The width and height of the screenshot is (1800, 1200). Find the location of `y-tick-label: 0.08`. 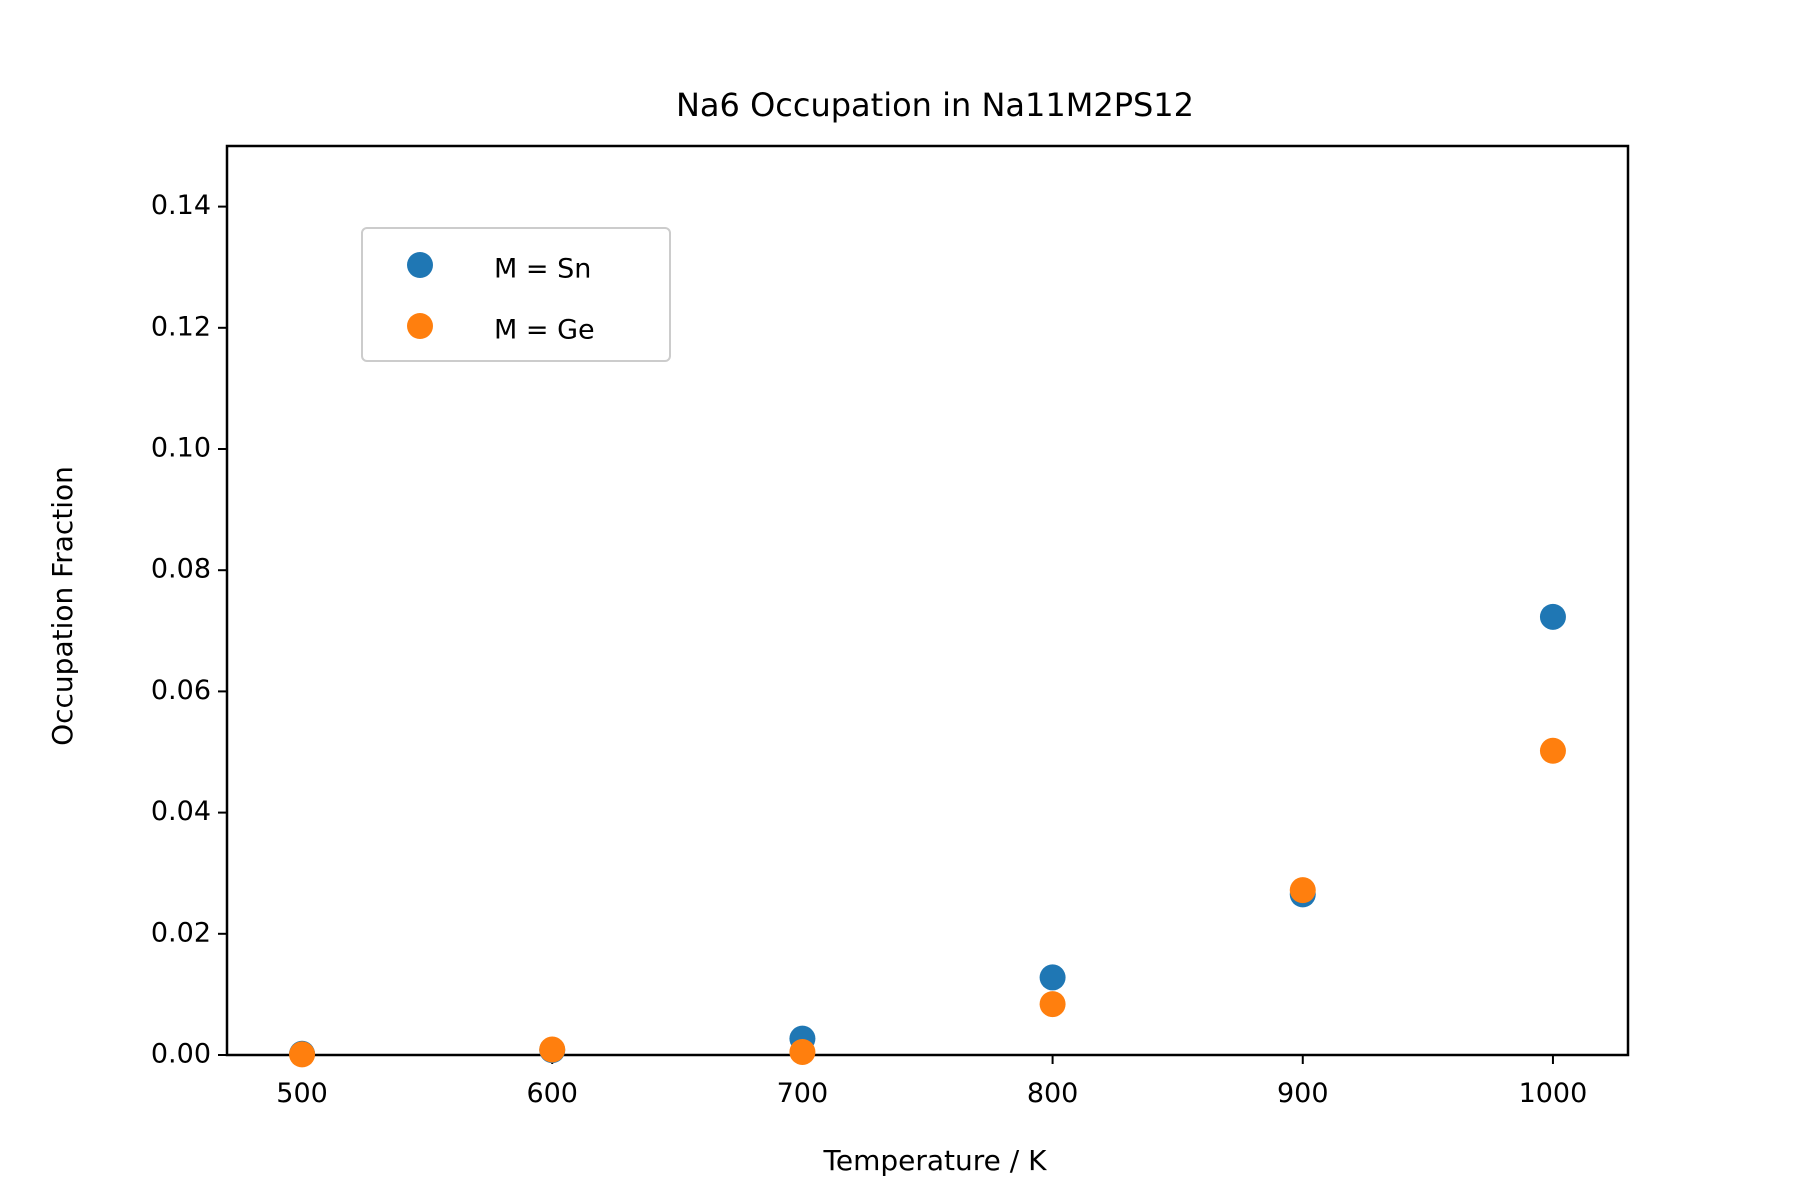

y-tick-label: 0.08 is located at coordinates (181, 569).